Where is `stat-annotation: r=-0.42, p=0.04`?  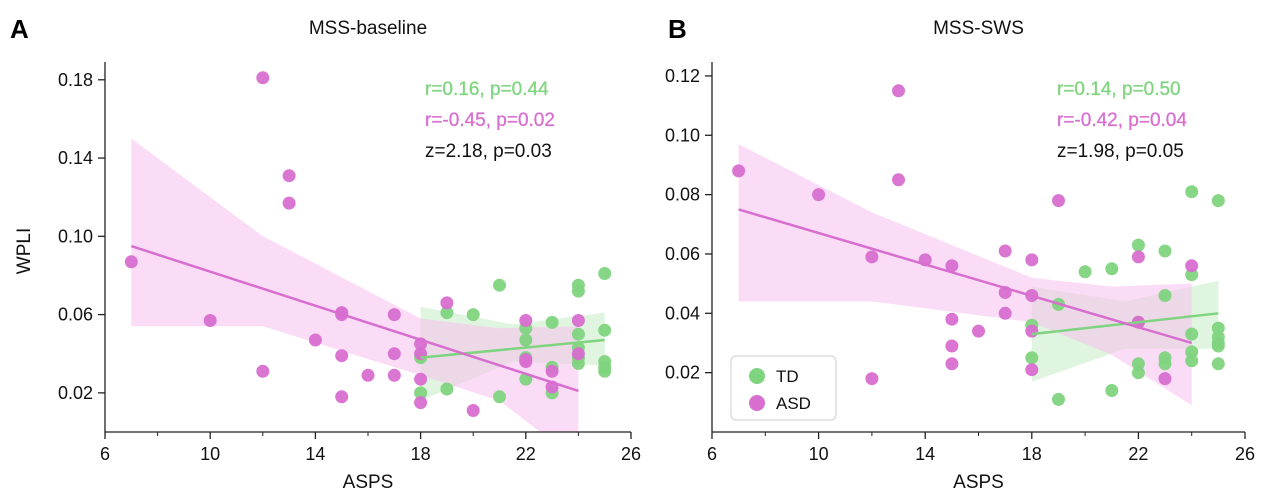 stat-annotation: r=-0.42, p=0.04 is located at coordinates (1122, 120).